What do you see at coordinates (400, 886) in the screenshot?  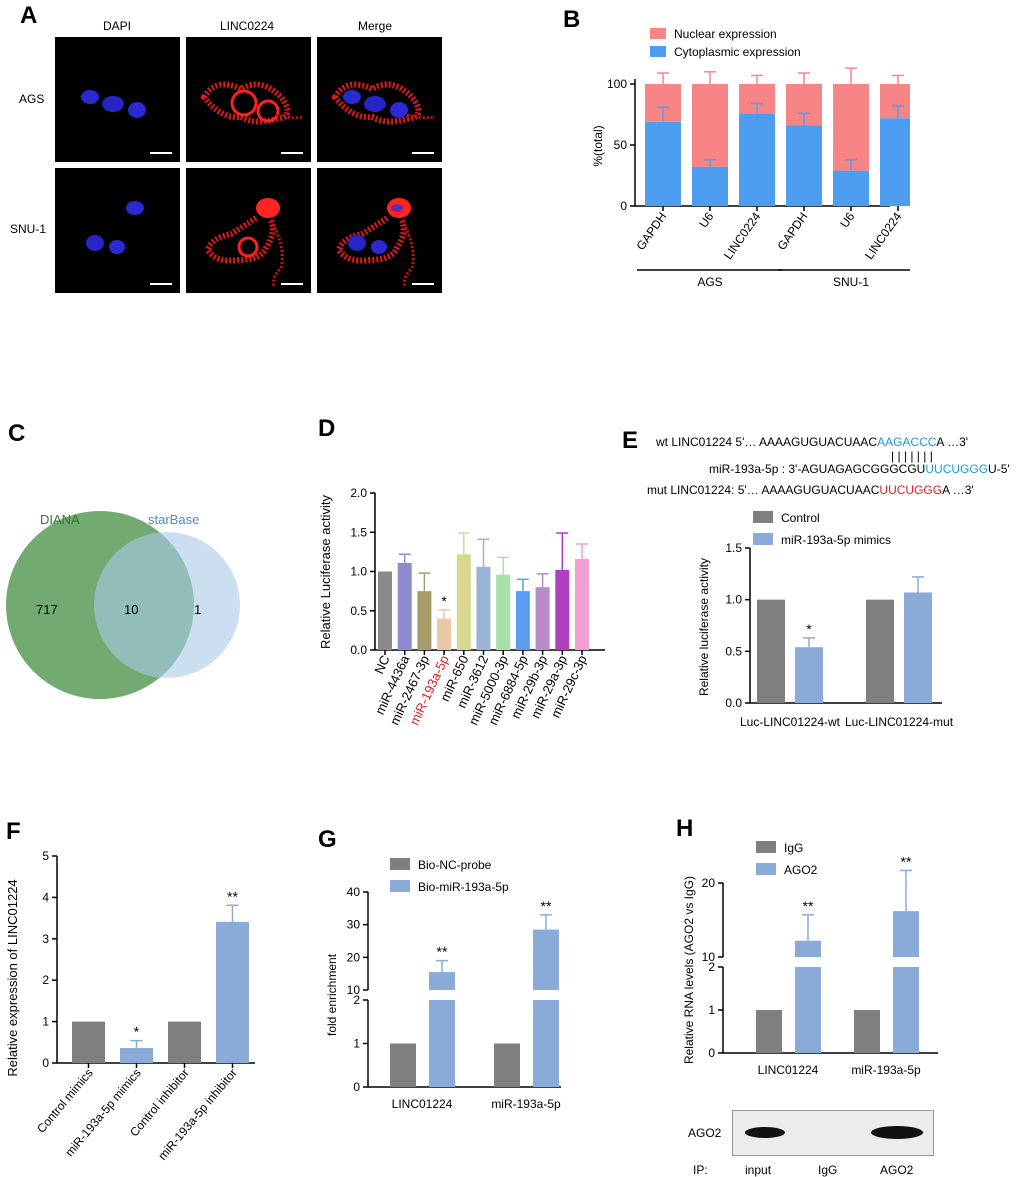 I see `legend-swatch-bio-mir` at bounding box center [400, 886].